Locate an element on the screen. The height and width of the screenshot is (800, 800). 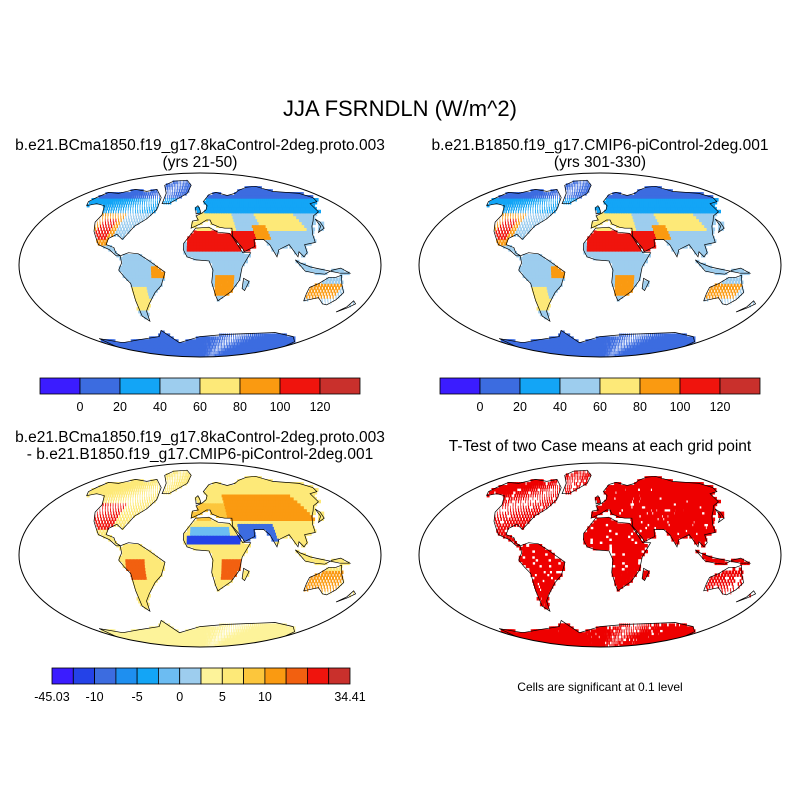
colorbar-panel-1: 0 20 40 60 80 100 120 is located at coordinates (200, 395).